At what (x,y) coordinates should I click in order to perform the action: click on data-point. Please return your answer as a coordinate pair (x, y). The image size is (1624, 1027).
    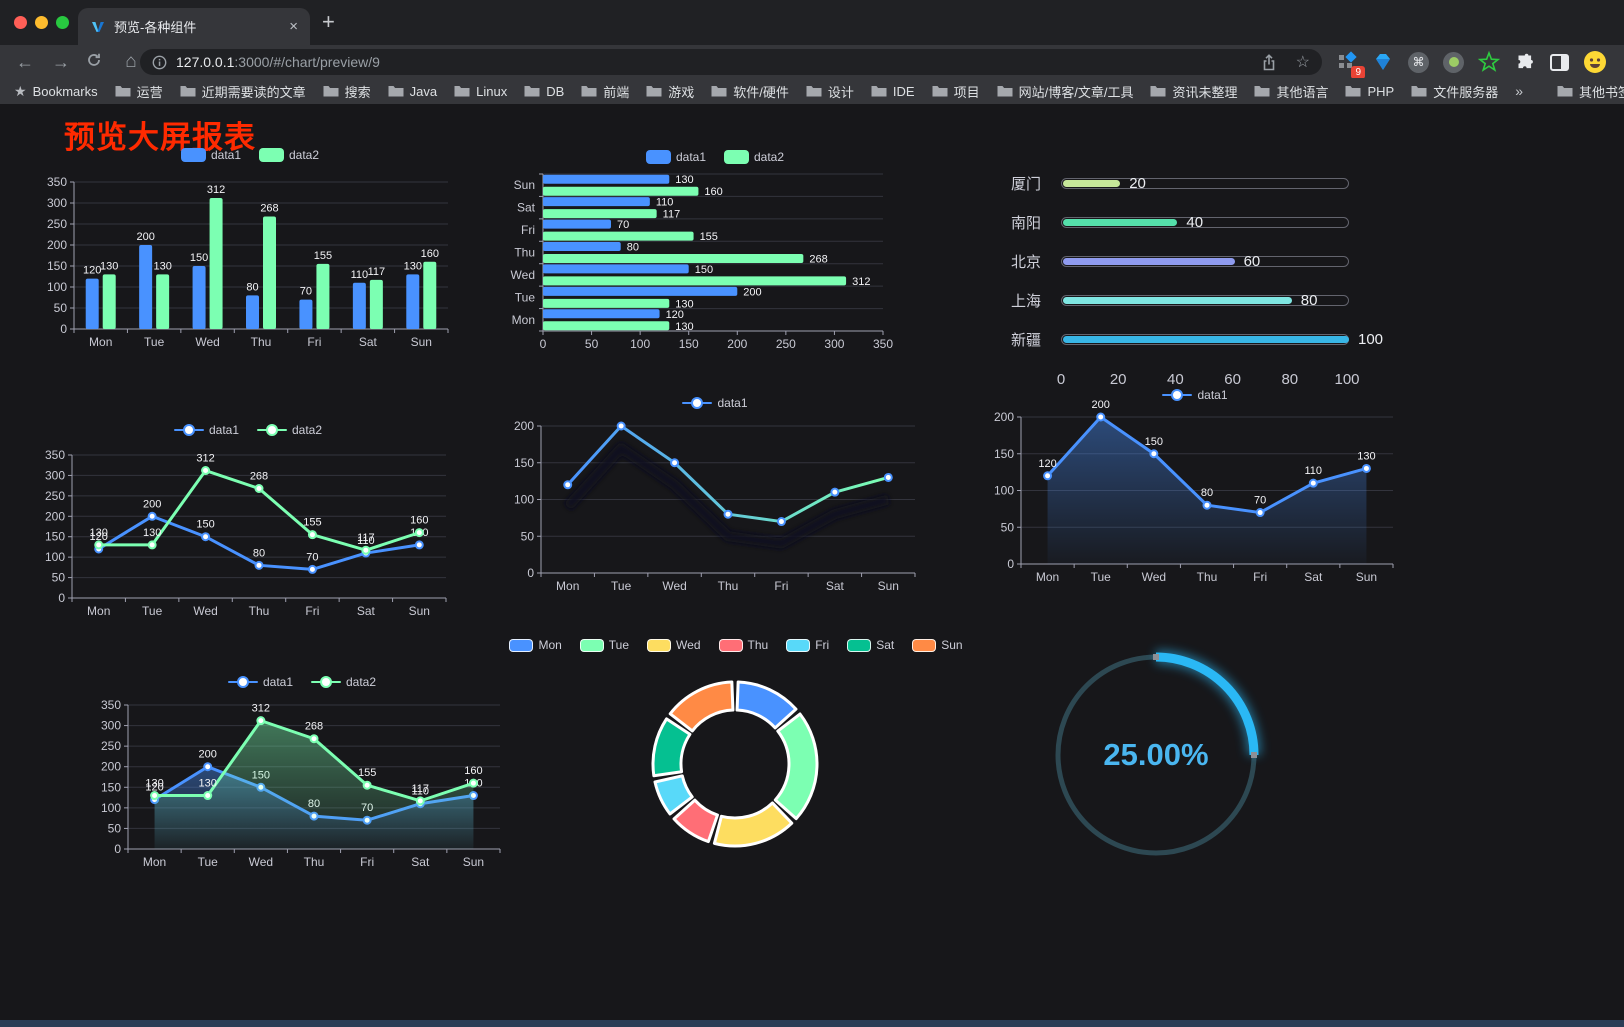
    Looking at the image, I should click on (367, 785).